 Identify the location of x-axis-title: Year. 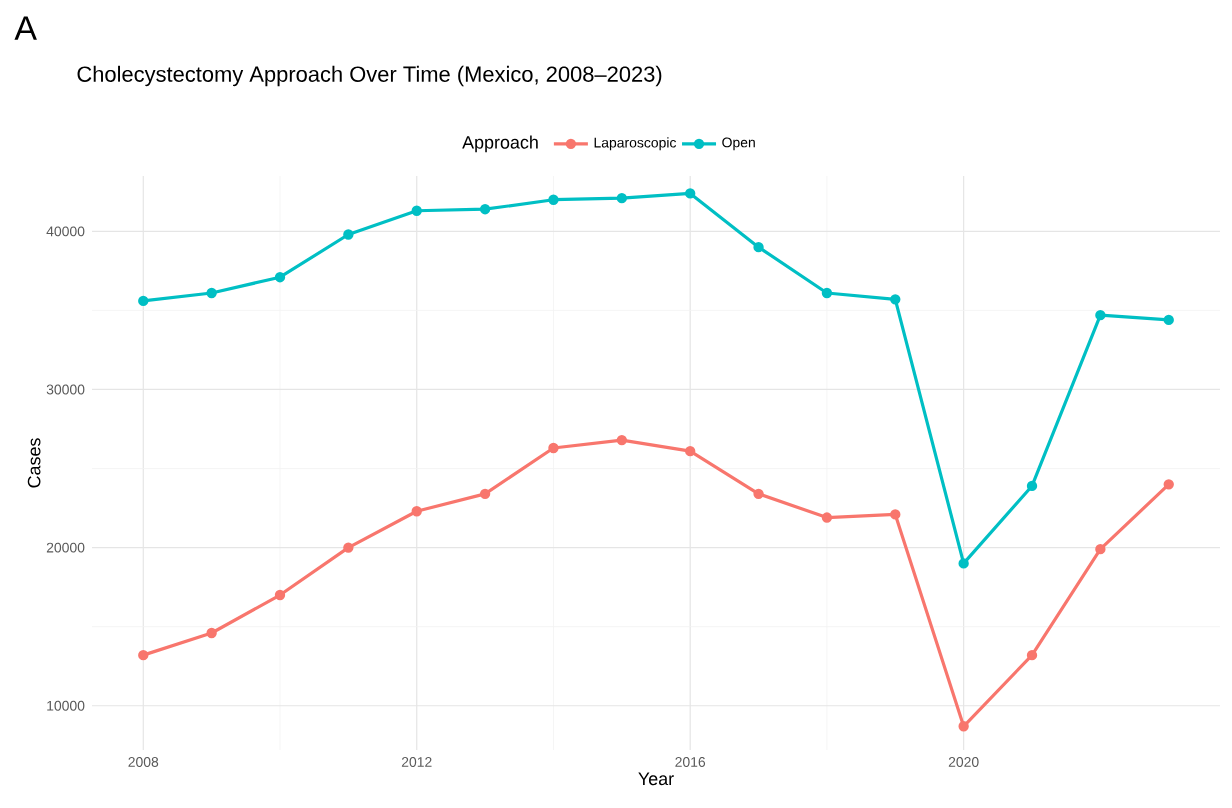
(656, 779).